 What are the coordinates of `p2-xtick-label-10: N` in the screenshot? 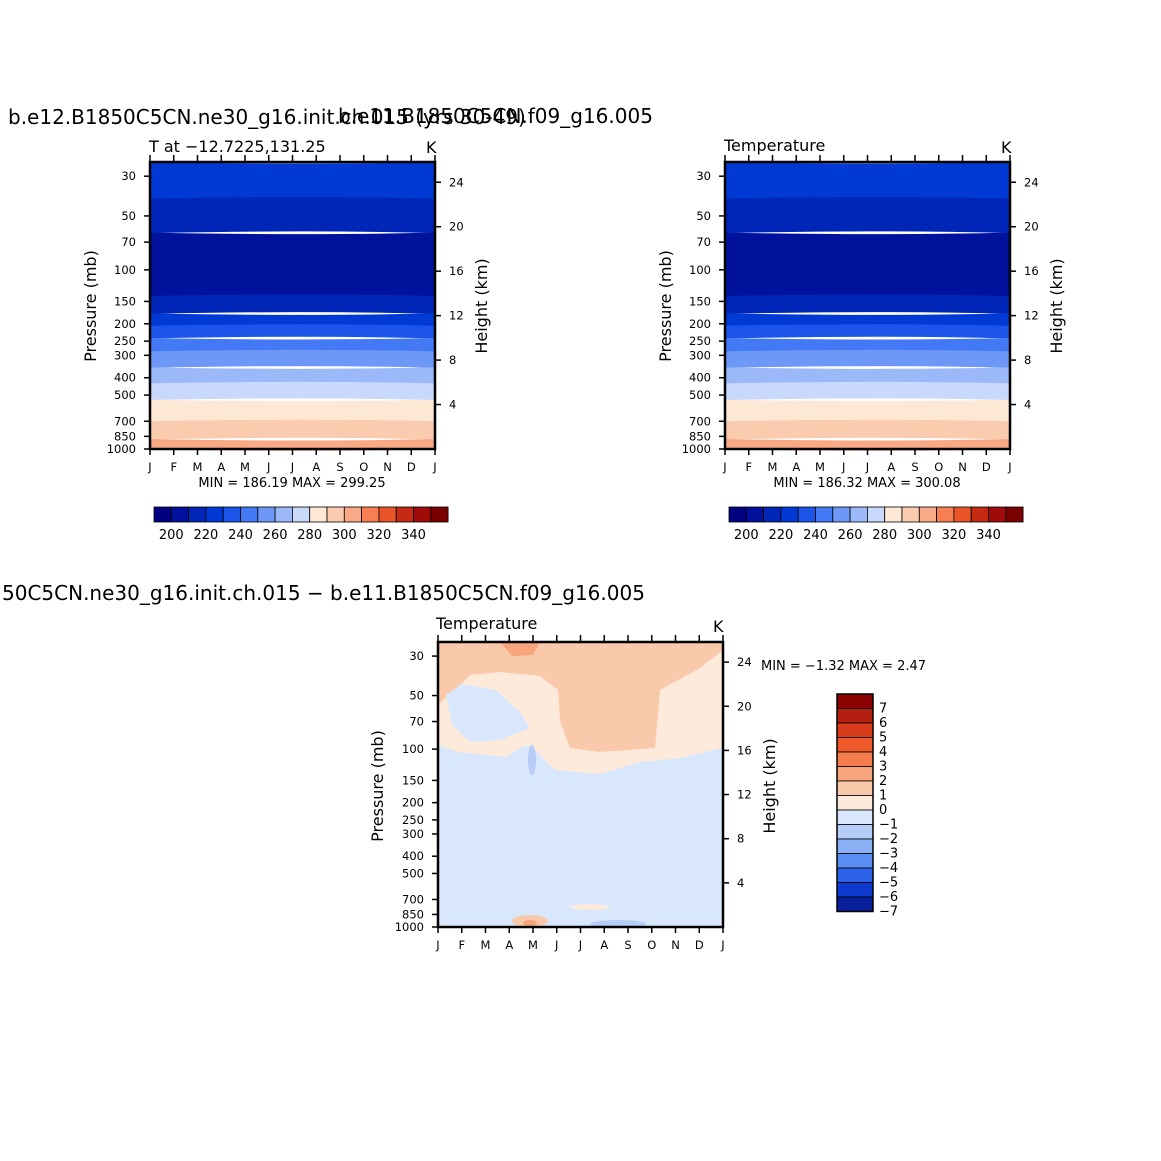 It's located at (962, 467).